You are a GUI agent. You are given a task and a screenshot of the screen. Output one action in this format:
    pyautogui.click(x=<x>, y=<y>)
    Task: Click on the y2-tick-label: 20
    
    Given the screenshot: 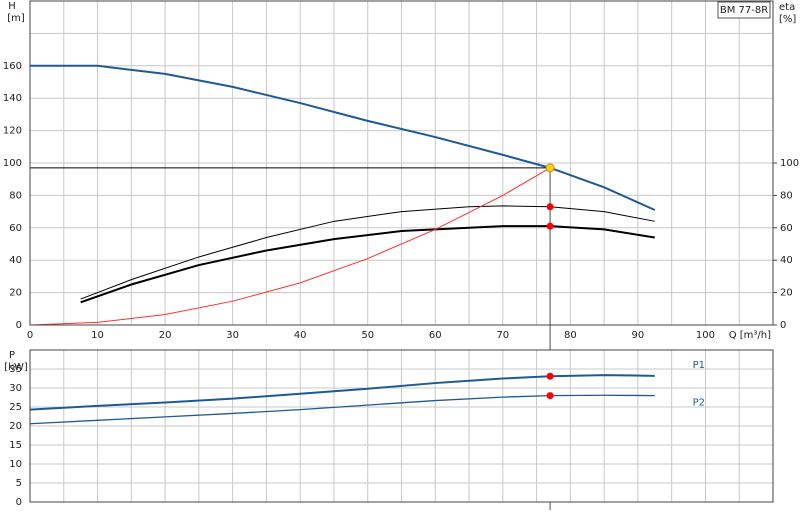 What is the action you would take?
    pyautogui.click(x=786, y=293)
    